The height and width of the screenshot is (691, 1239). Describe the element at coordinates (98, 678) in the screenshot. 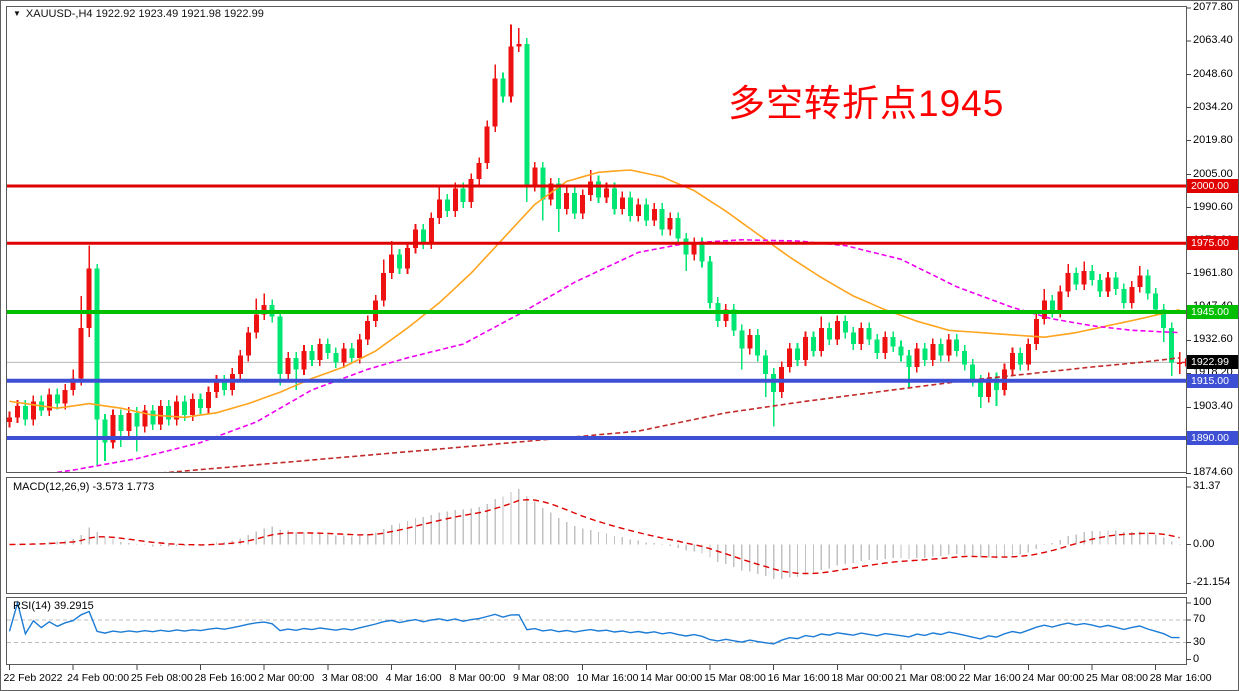

I see `time-axis-label: 24 Feb 00:00` at that location.